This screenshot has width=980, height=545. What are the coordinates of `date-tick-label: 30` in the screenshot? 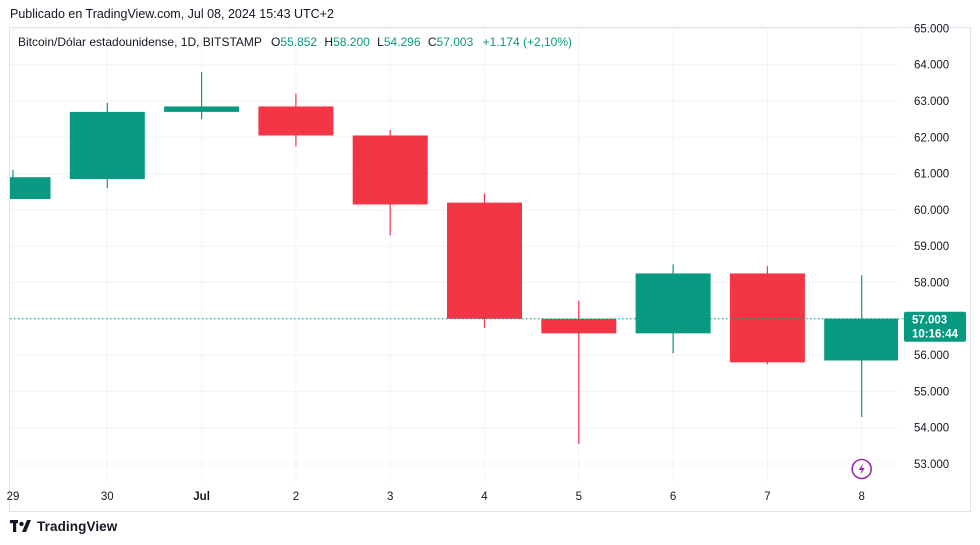 It's located at (107, 497).